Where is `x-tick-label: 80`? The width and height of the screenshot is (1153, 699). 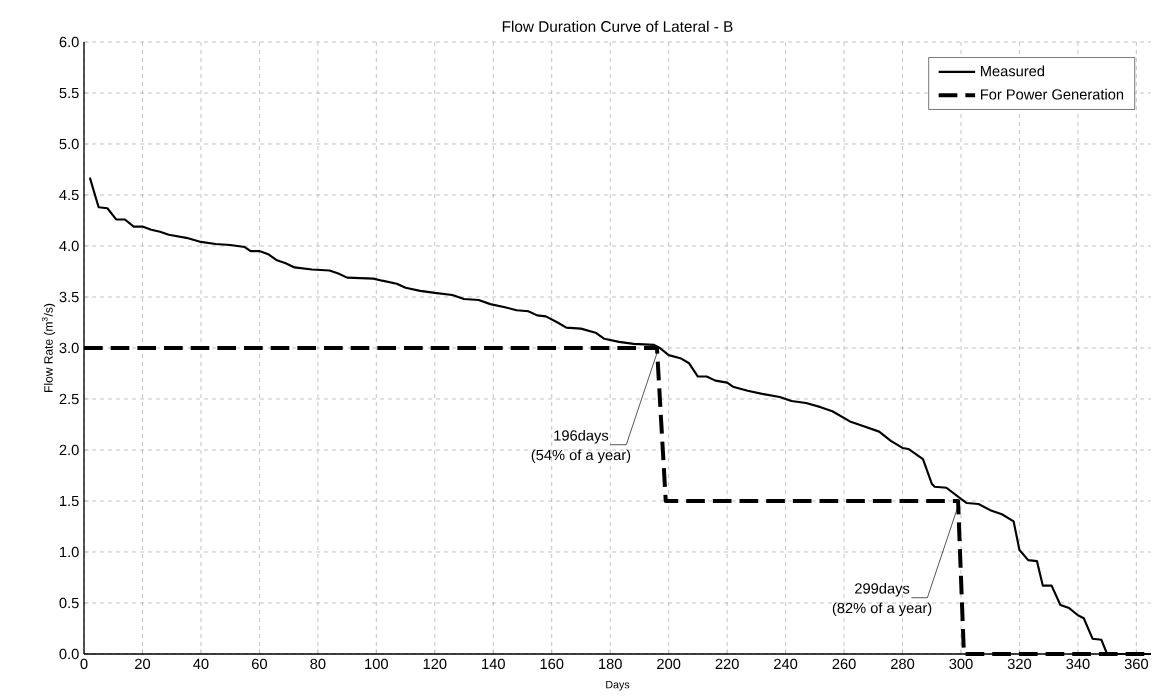 x-tick-label: 80 is located at coordinates (318, 664).